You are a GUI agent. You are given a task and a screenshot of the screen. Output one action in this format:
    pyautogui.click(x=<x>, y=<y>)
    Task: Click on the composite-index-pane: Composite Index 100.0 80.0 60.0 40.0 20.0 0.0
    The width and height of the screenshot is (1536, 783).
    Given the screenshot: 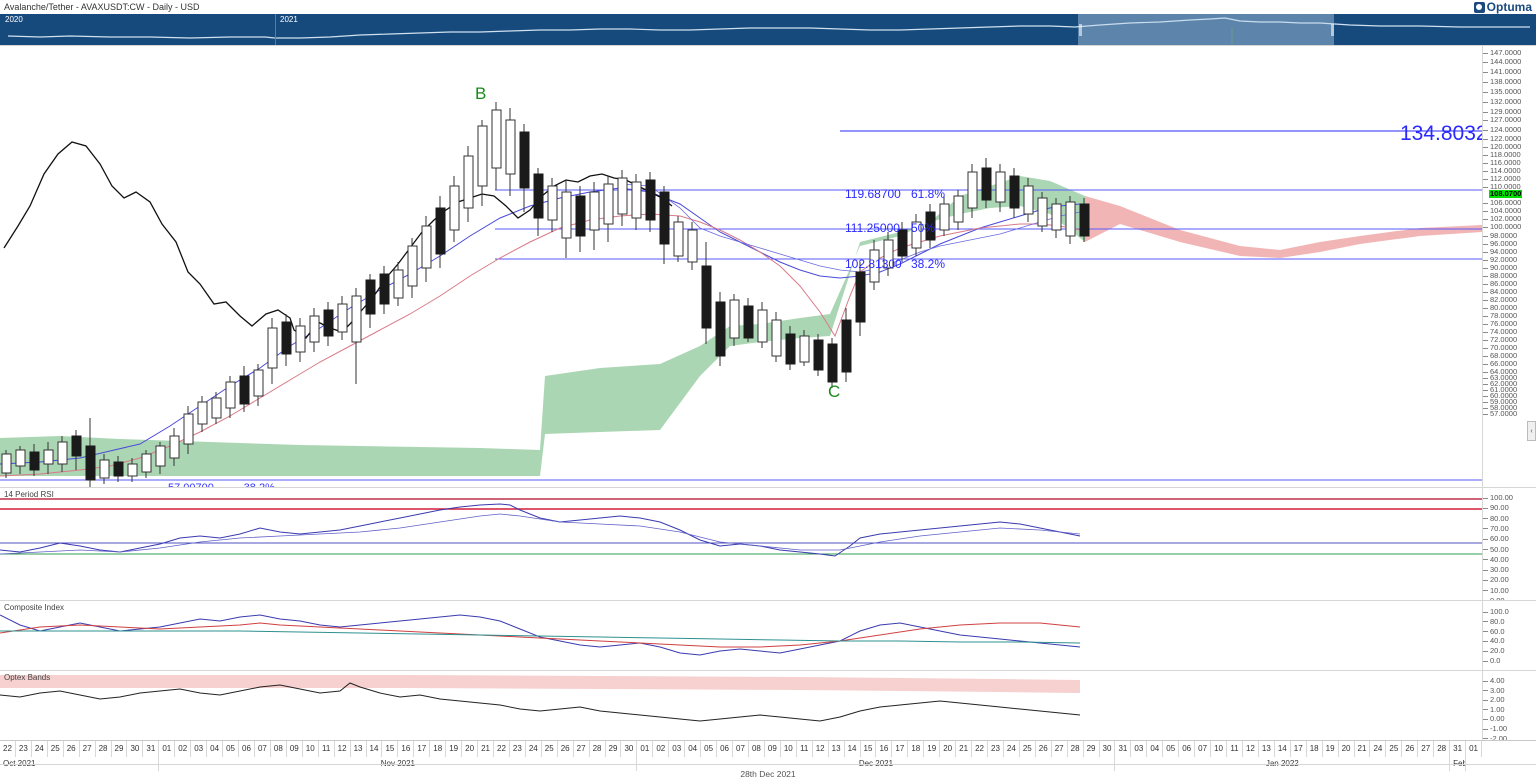 What is the action you would take?
    pyautogui.click(x=768, y=635)
    